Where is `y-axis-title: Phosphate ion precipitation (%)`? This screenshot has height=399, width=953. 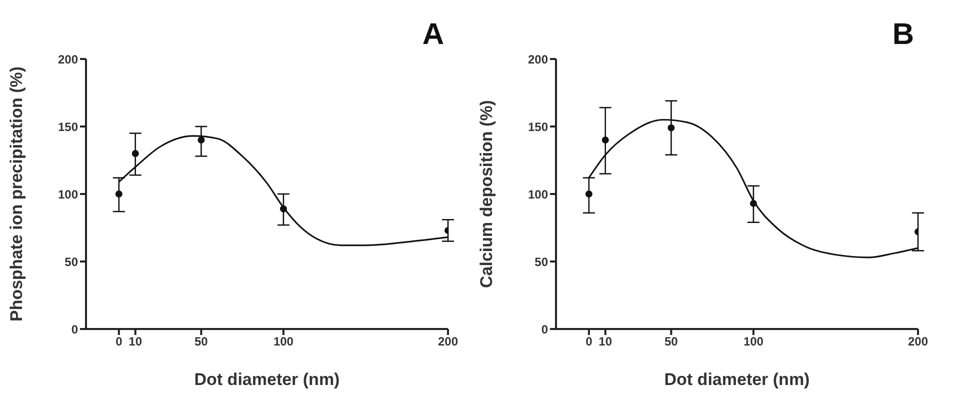
y-axis-title: Phosphate ion precipitation (%) is located at coordinates (16, 194).